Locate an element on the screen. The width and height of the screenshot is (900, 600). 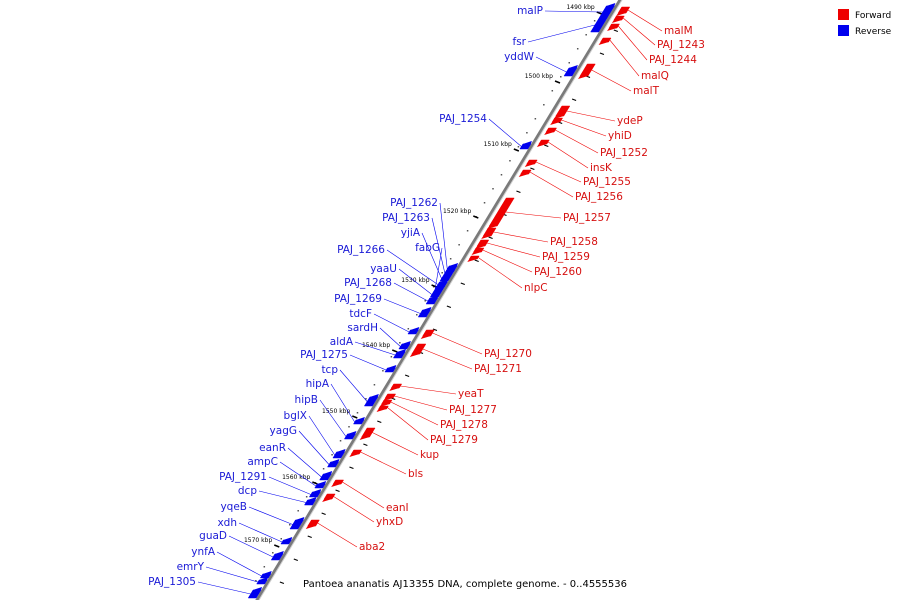
reverse-gene-label: ynfA is located at coordinates (203, 552).